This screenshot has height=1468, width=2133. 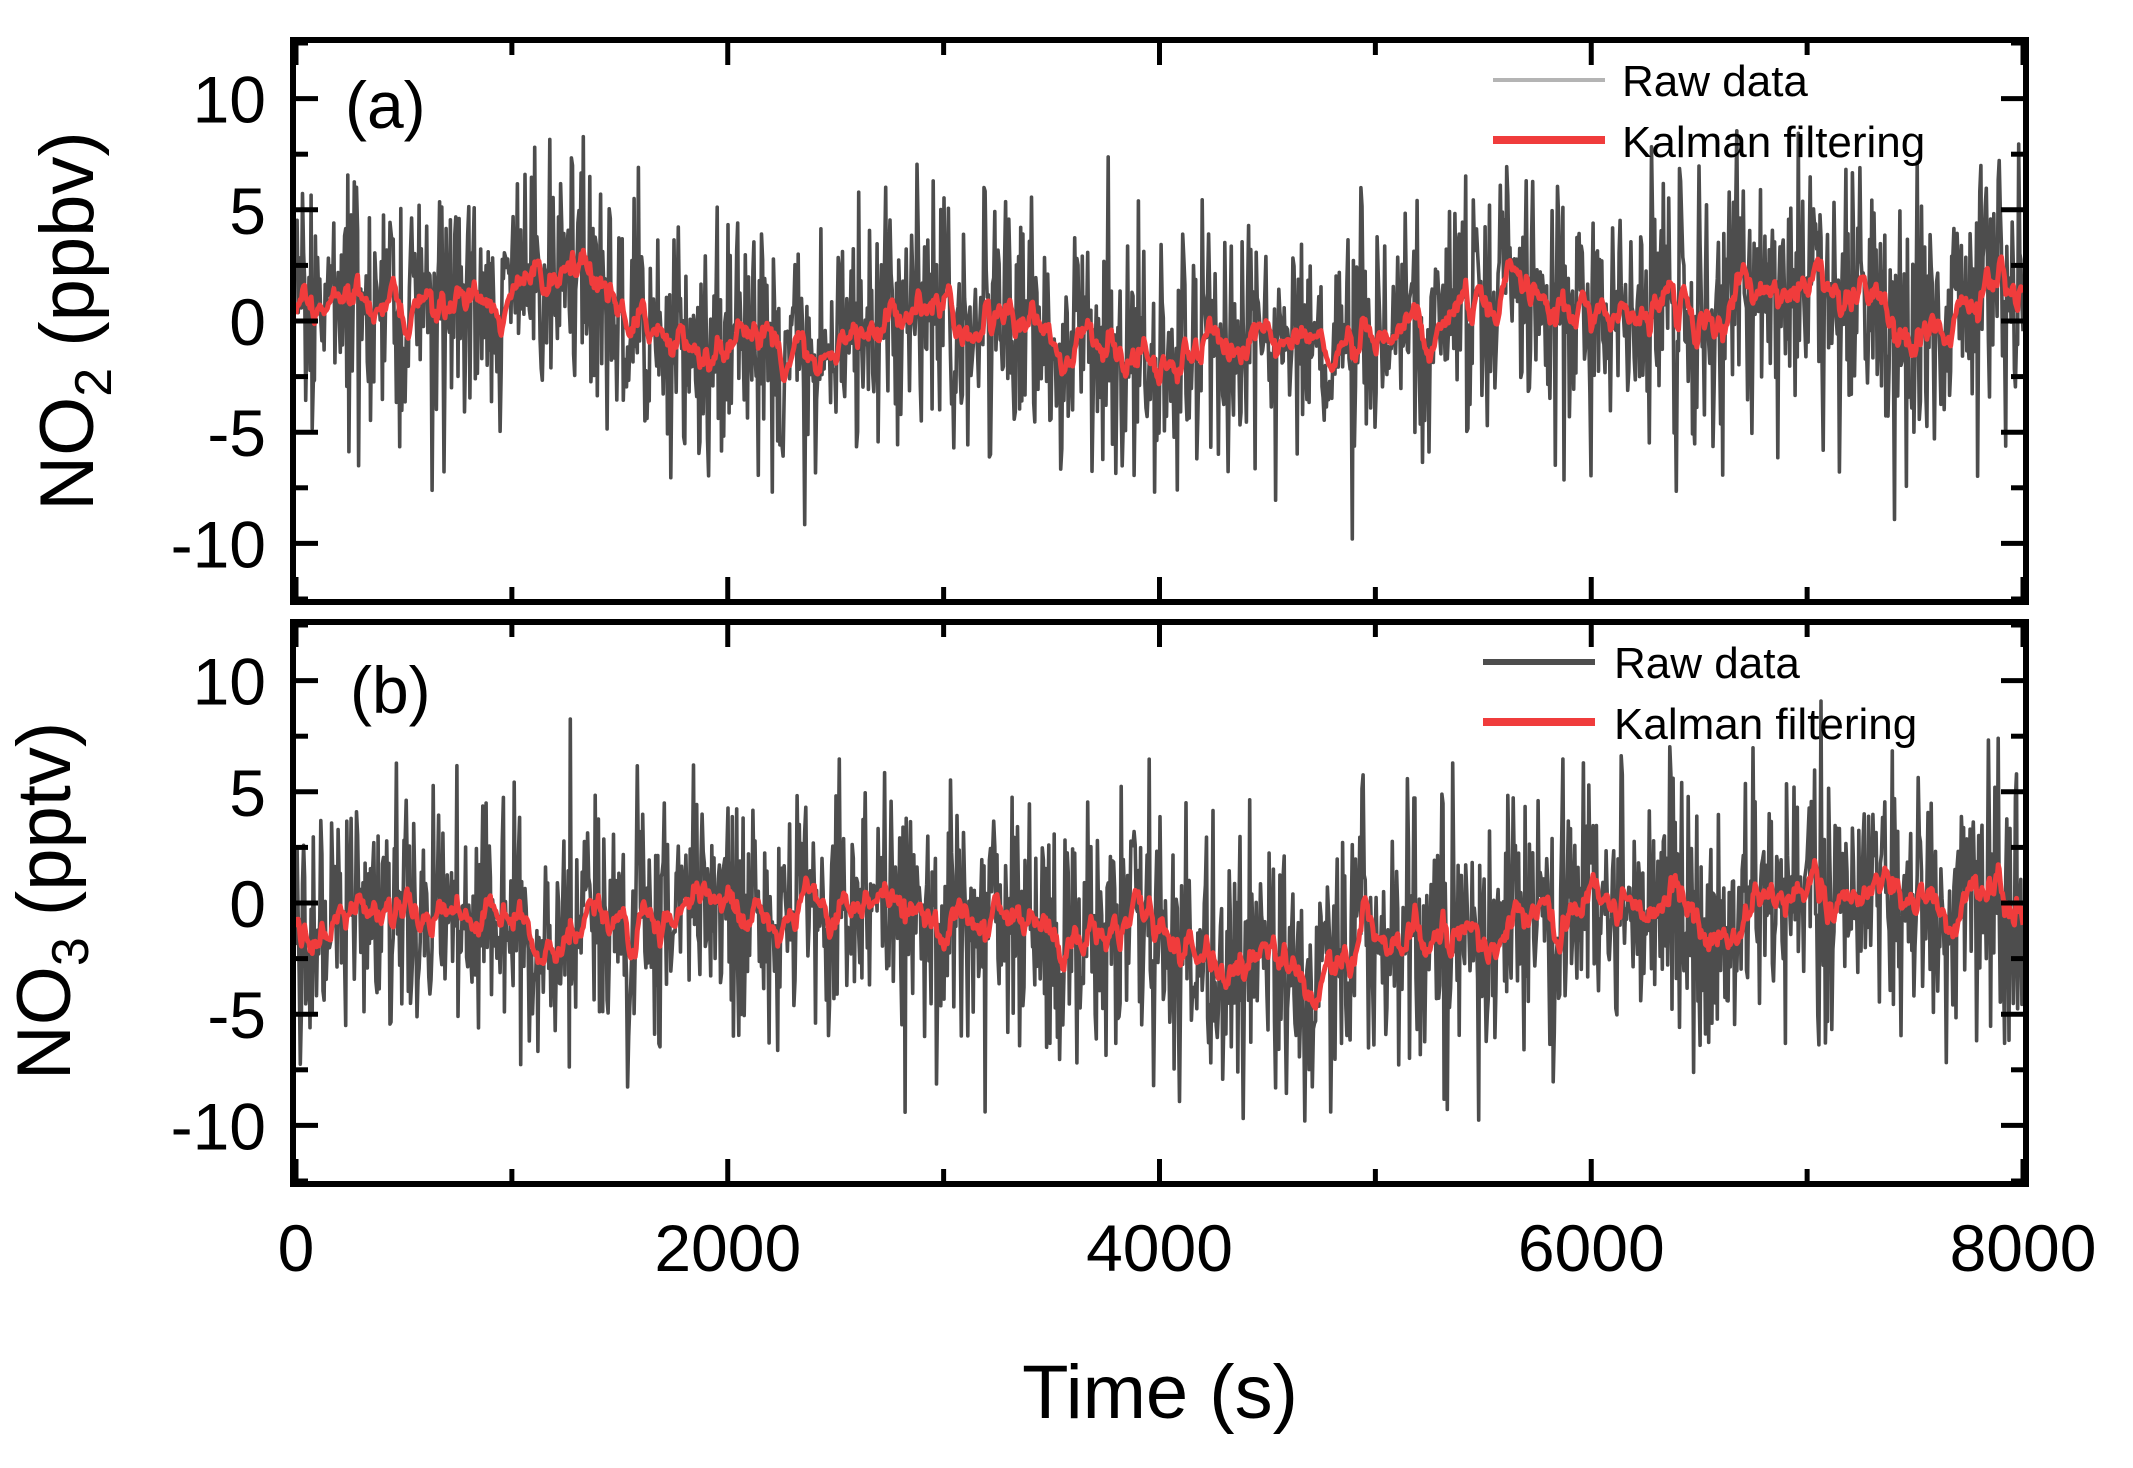 I want to click on panel-a-y-tick-labels: 10 5 0 -5 -10, so click(x=218, y=322).